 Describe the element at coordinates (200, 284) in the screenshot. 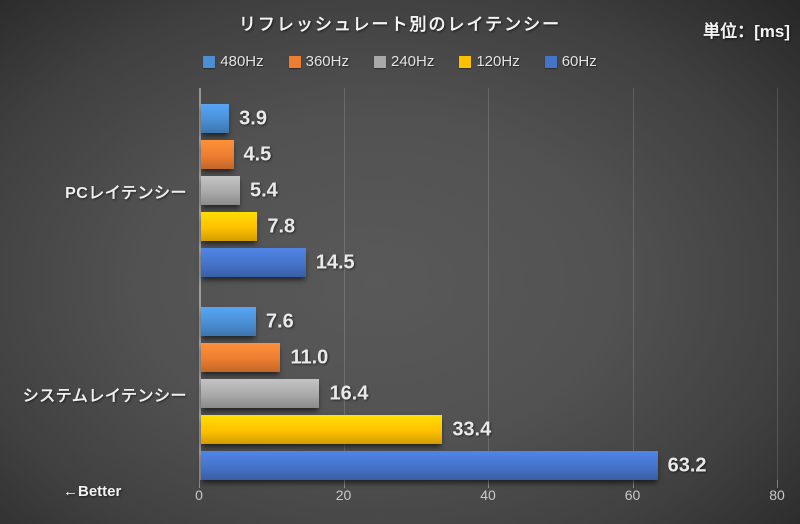

I see `category-axis-line` at that location.